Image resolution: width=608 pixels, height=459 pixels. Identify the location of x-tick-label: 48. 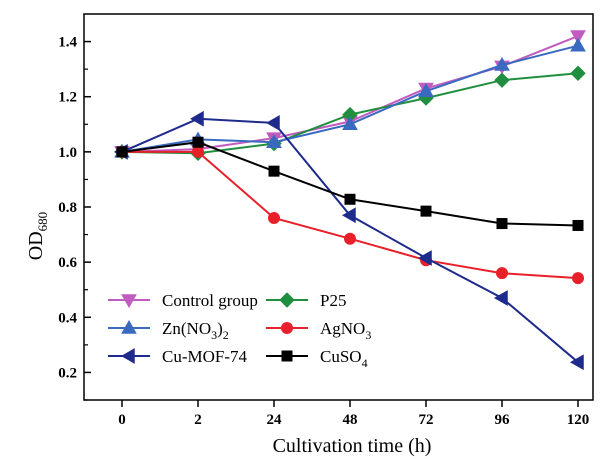
(350, 420).